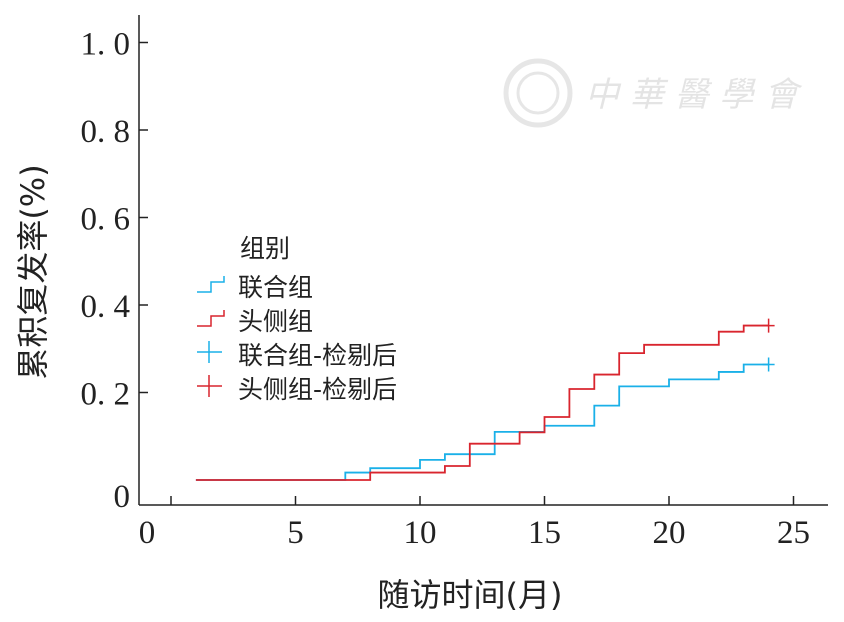 This screenshot has width=844, height=622. I want to click on y-tick-label: 0. 2, so click(106, 395).